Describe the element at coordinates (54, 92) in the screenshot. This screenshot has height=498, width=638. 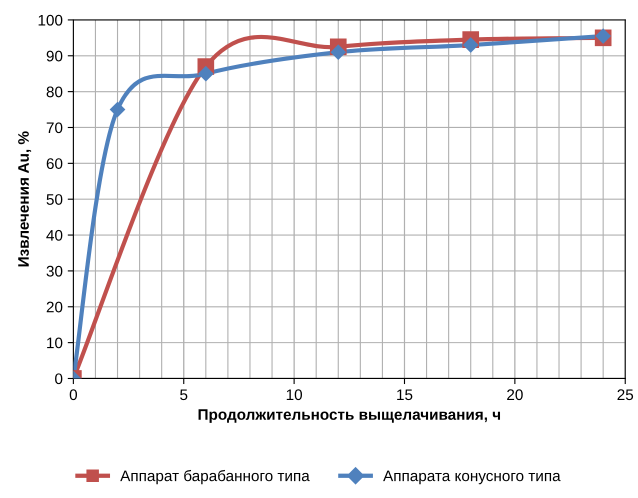
I see `y-tick-label: 80` at that location.